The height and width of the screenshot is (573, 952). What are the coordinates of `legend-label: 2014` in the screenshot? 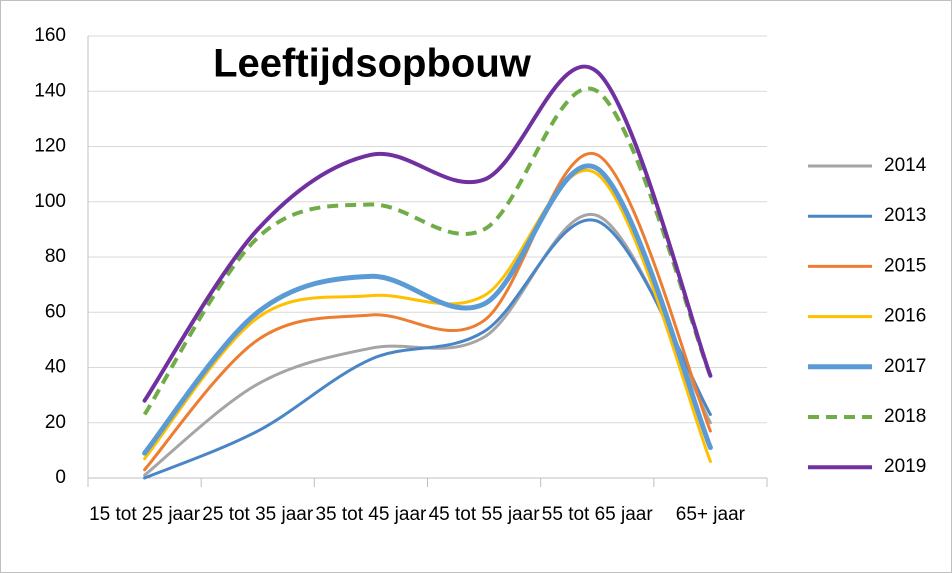 It's located at (905, 165).